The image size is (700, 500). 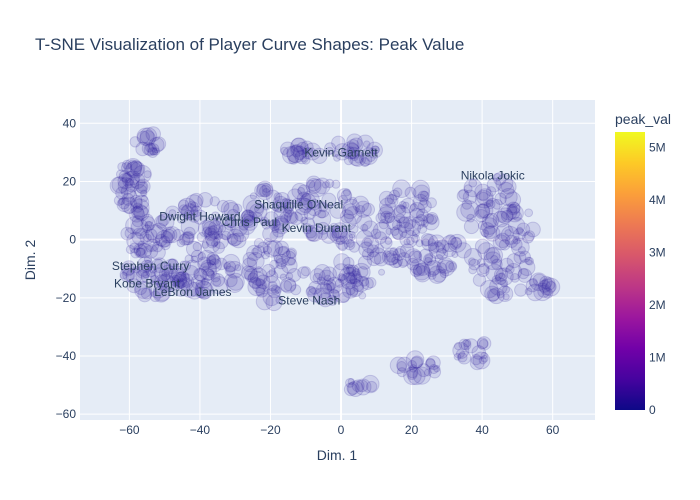 What do you see at coordinates (493, 176) in the screenshot?
I see `player-label: Nikola Jokic` at bounding box center [493, 176].